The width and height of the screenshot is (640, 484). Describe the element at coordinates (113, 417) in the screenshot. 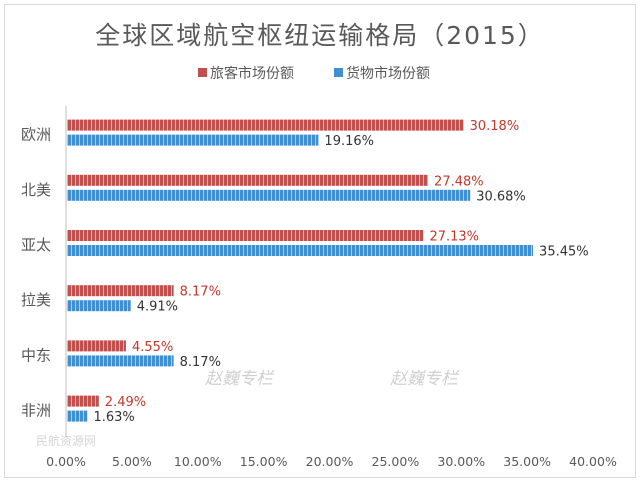

I see `data-label: 1.63%` at that location.